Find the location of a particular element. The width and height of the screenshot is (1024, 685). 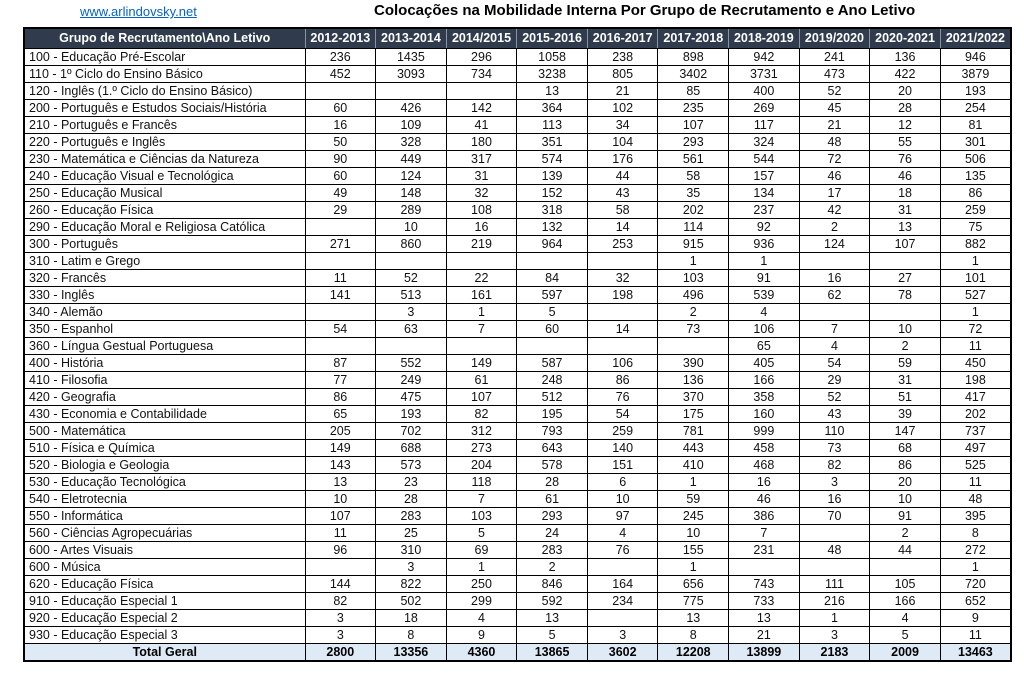

data-cell: 87 is located at coordinates (340, 363).